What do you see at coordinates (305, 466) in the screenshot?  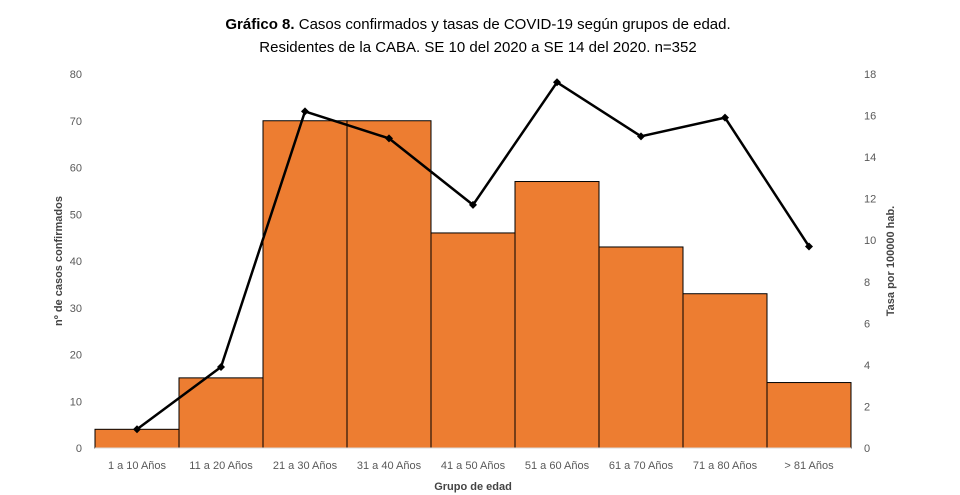 I see `x-tick-label-2: 21 a 30 Años` at bounding box center [305, 466].